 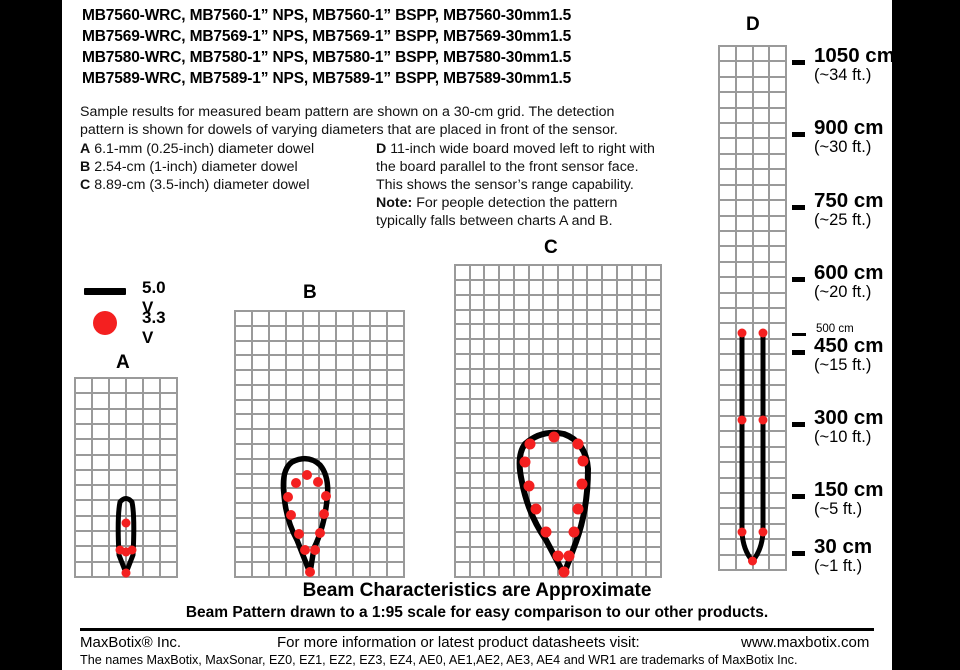 What do you see at coordinates (835, 329) in the screenshot?
I see `tick-label: 500 cm` at bounding box center [835, 329].